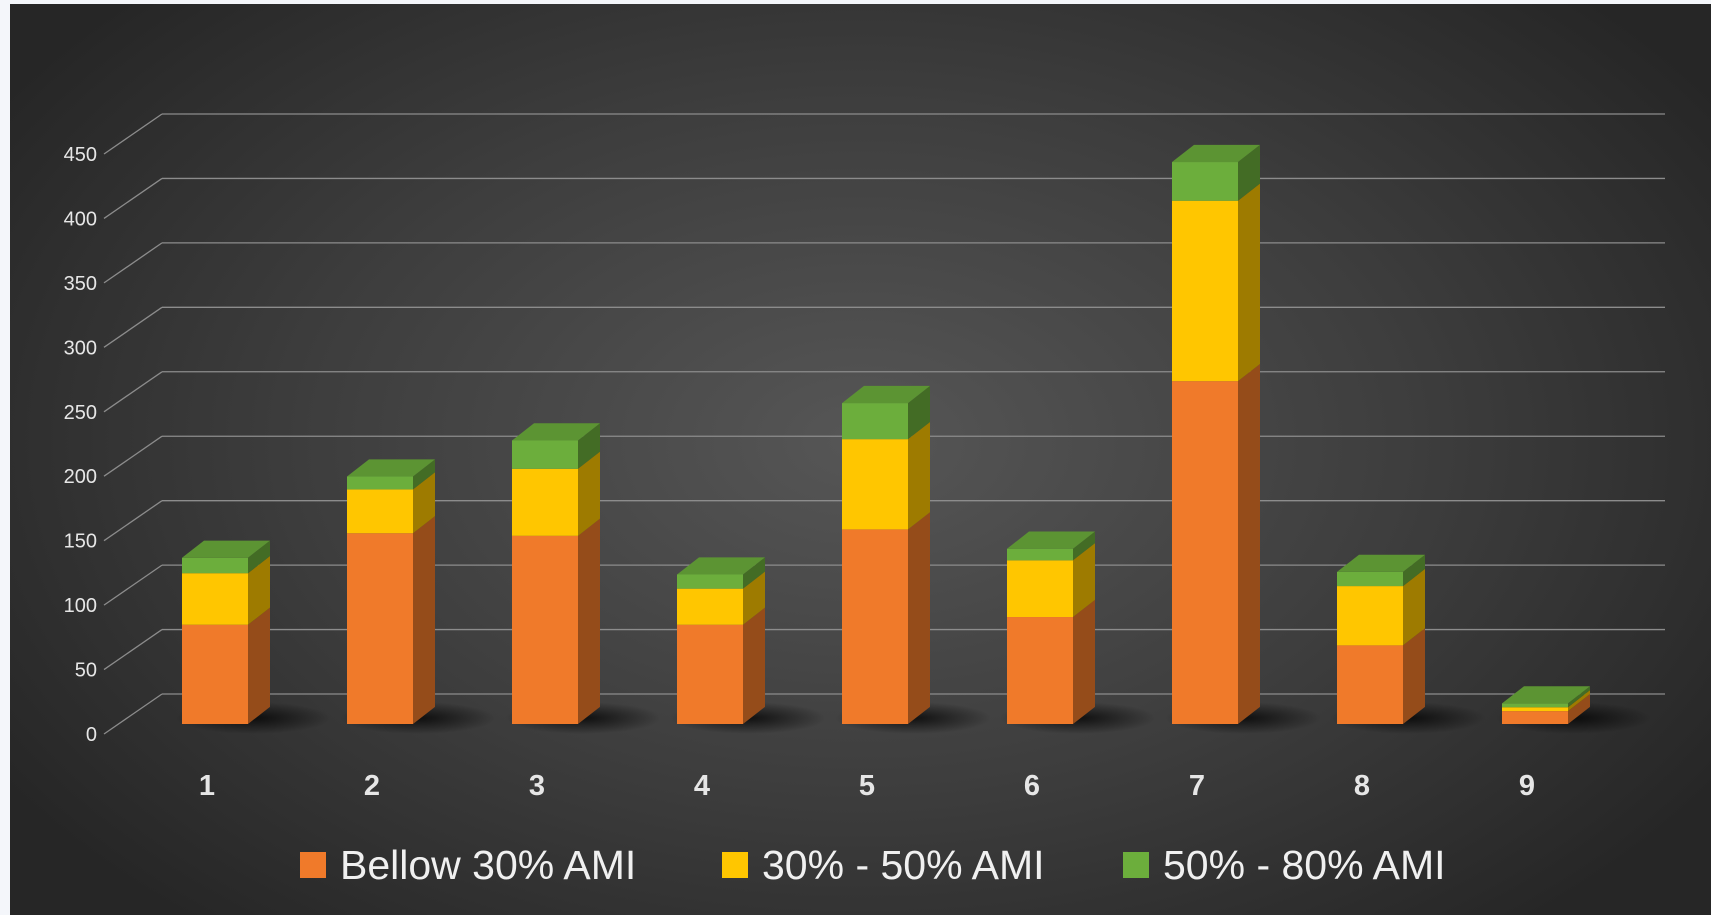 The width and height of the screenshot is (1711, 915). What do you see at coordinates (80, 219) in the screenshot?
I see `y-tick-label: 400` at bounding box center [80, 219].